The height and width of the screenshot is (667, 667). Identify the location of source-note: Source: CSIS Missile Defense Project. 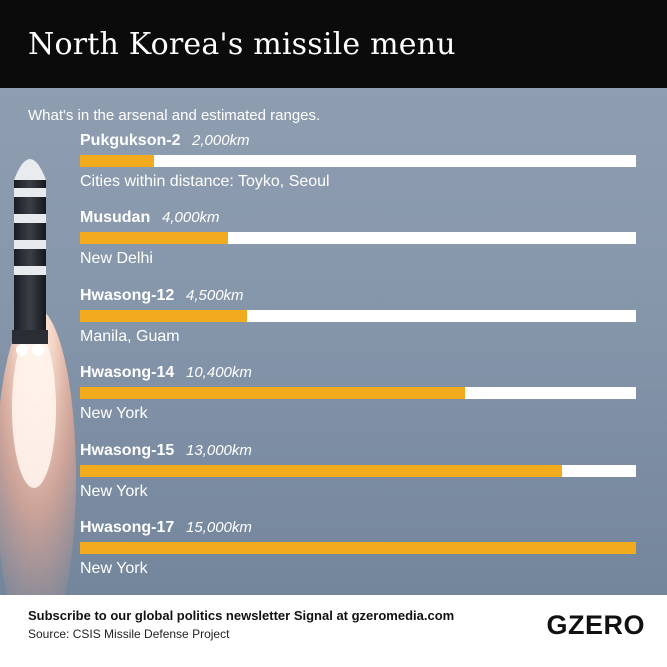
(129, 634).